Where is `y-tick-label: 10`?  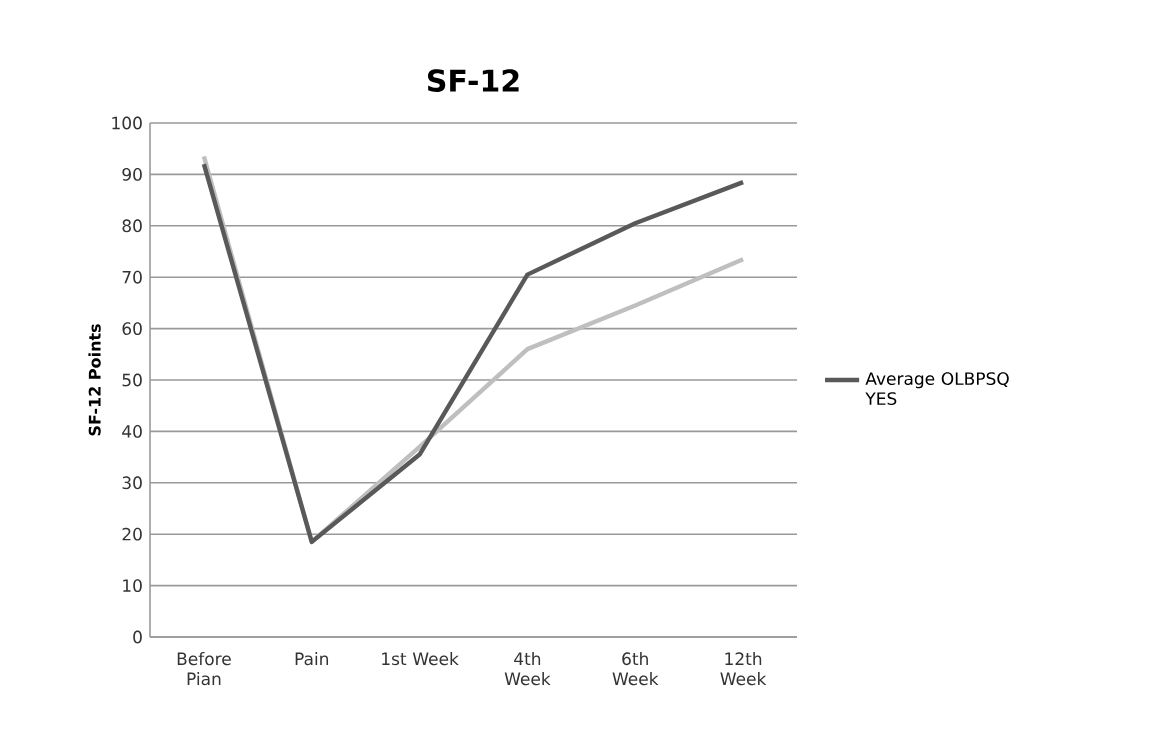 y-tick-label: 10 is located at coordinates (132, 586).